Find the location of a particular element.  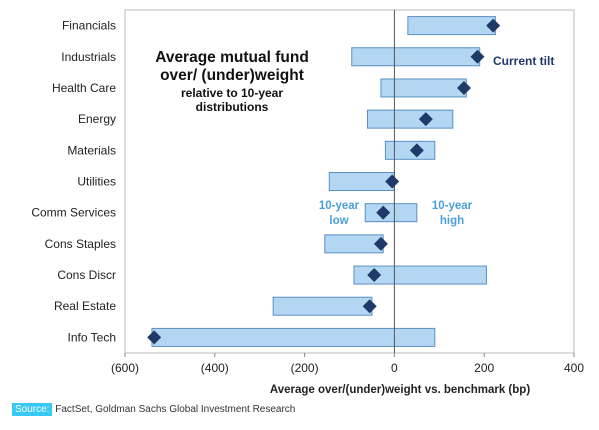

category-label: Cons Discr is located at coordinates (86, 275).